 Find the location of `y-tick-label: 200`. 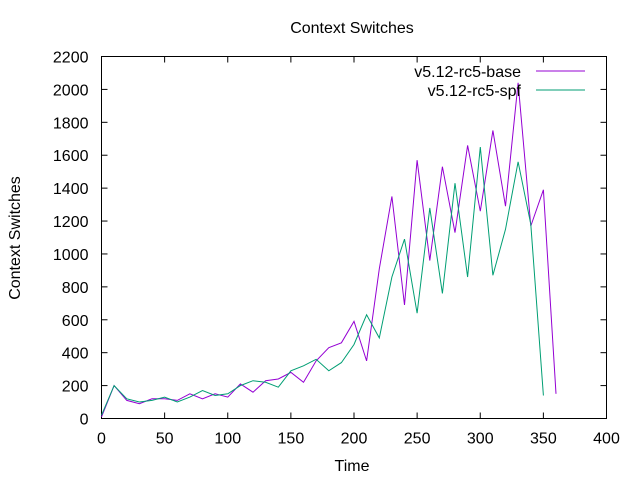

y-tick-label: 200 is located at coordinates (75, 387).